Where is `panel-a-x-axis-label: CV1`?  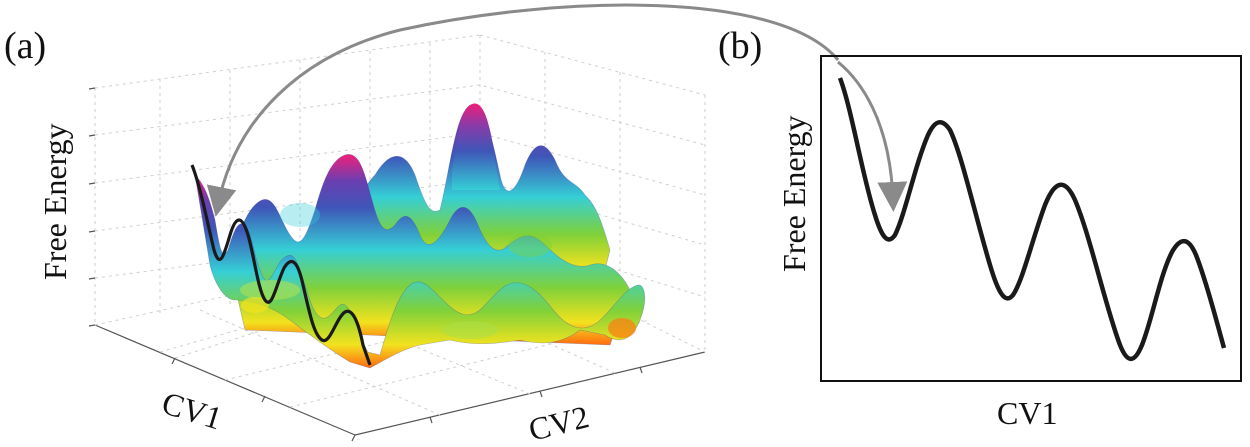 panel-a-x-axis-label: CV1 is located at coordinates (192, 410).